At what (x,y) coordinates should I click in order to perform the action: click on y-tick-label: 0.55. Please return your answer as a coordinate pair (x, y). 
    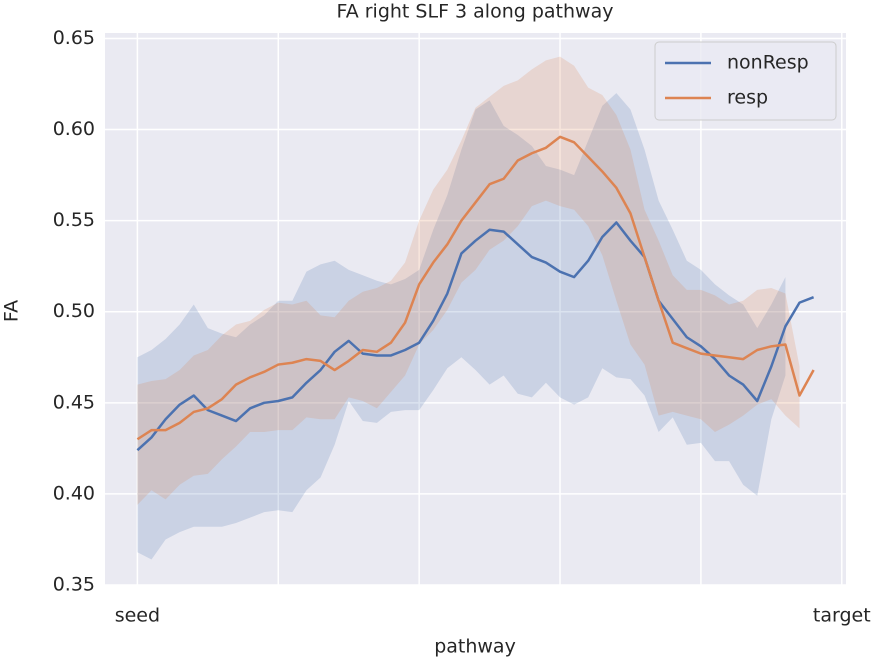
    Looking at the image, I should click on (74, 220).